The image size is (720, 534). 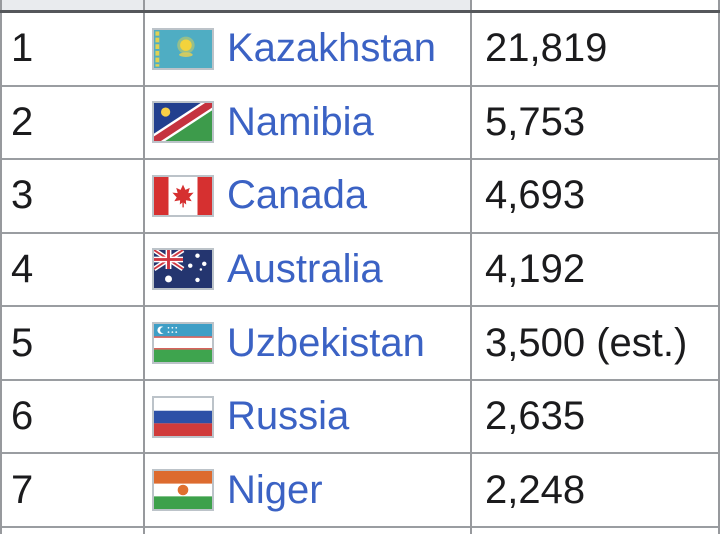 What do you see at coordinates (22, 342) in the screenshot?
I see `rank-cell: 5` at bounding box center [22, 342].